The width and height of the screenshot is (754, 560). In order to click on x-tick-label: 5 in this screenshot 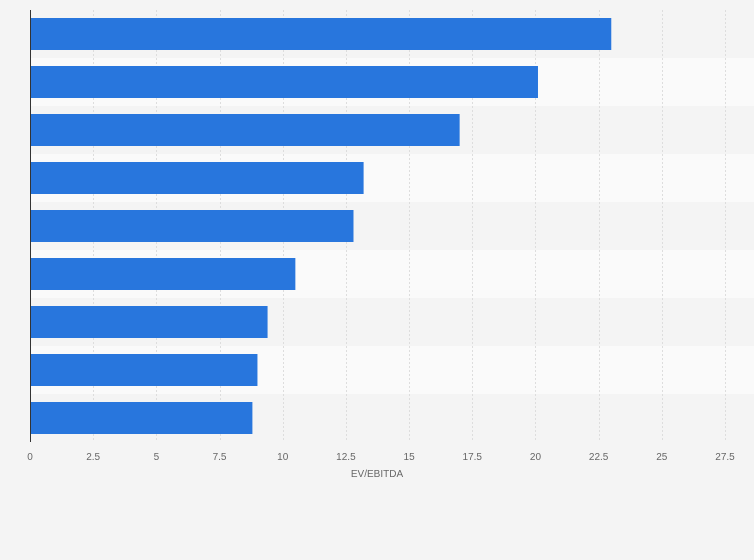, I will do `click(157, 457)`.